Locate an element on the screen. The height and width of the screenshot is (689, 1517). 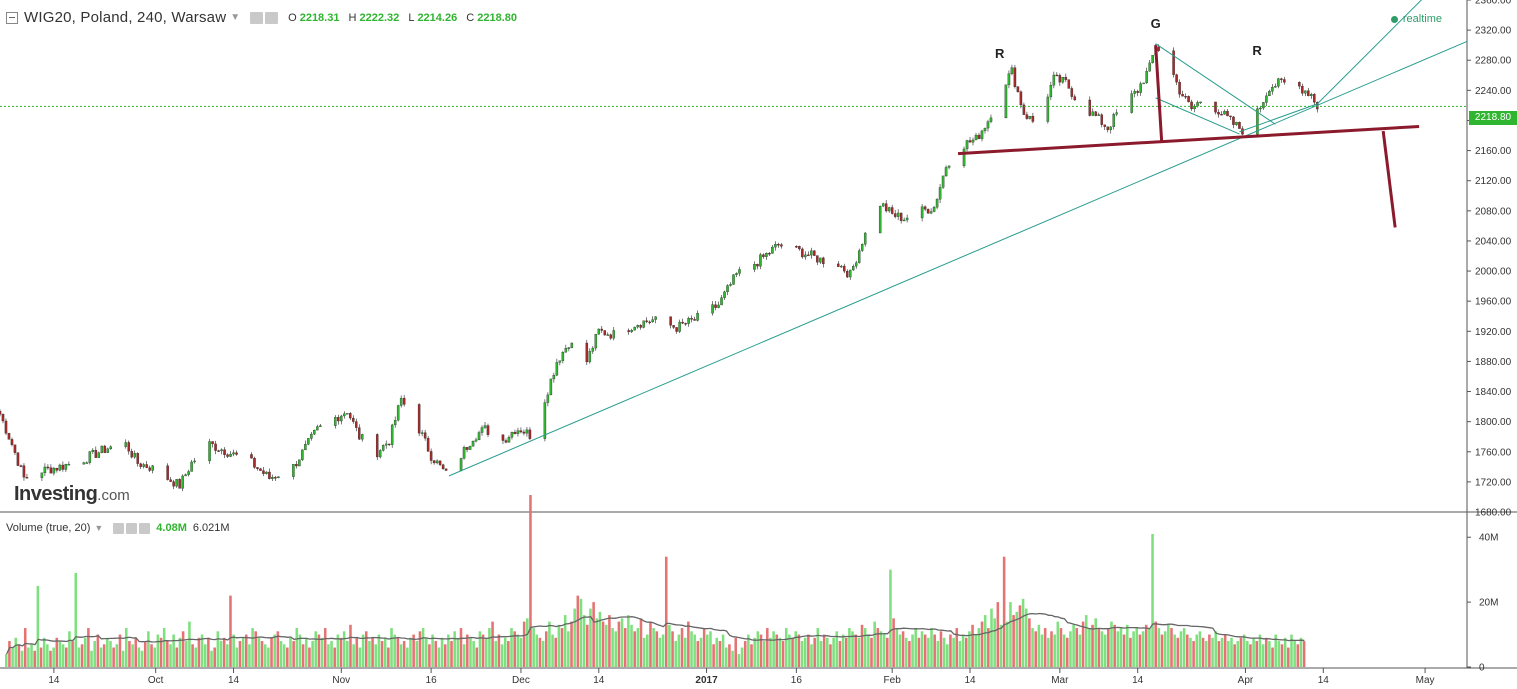
wedge-lower-line is located at coordinates (1197, 116).